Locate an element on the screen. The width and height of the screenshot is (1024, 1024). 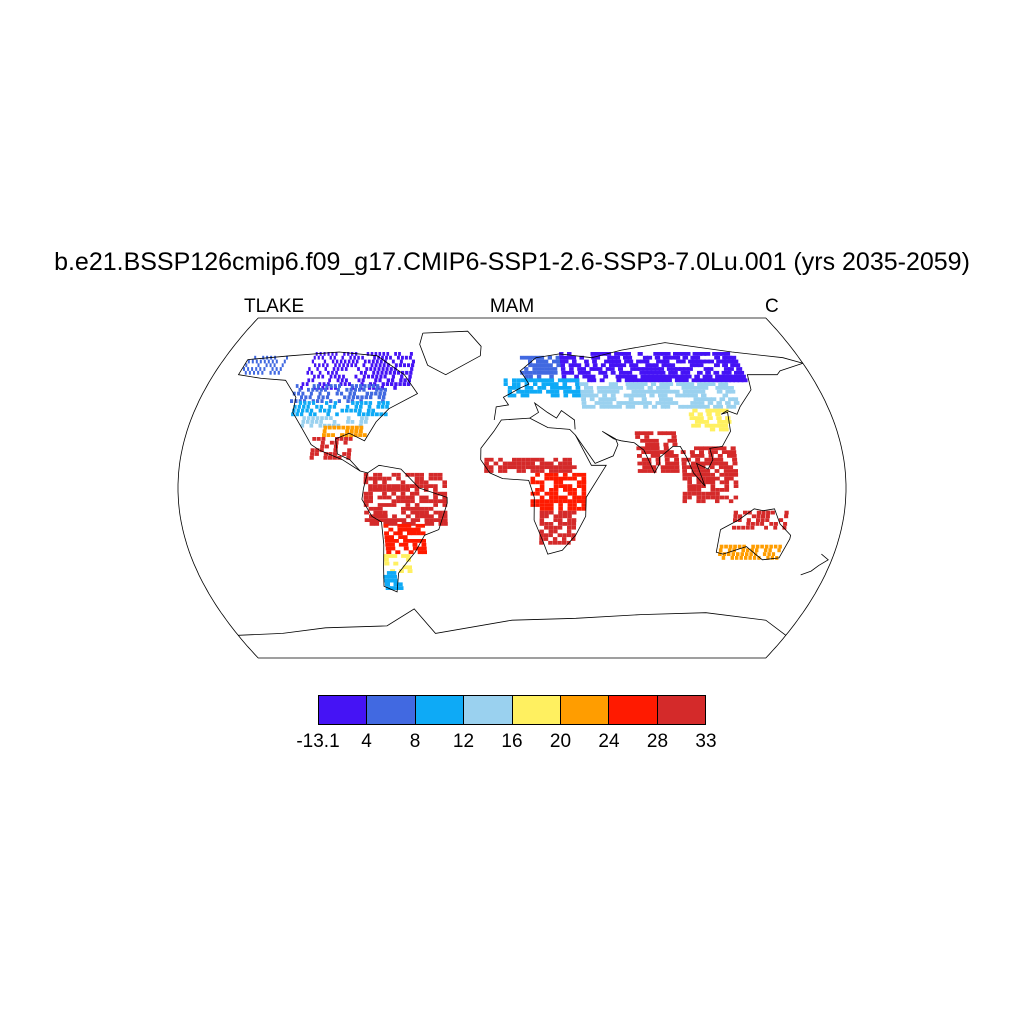
region-northern-us is located at coordinates (340, 409).